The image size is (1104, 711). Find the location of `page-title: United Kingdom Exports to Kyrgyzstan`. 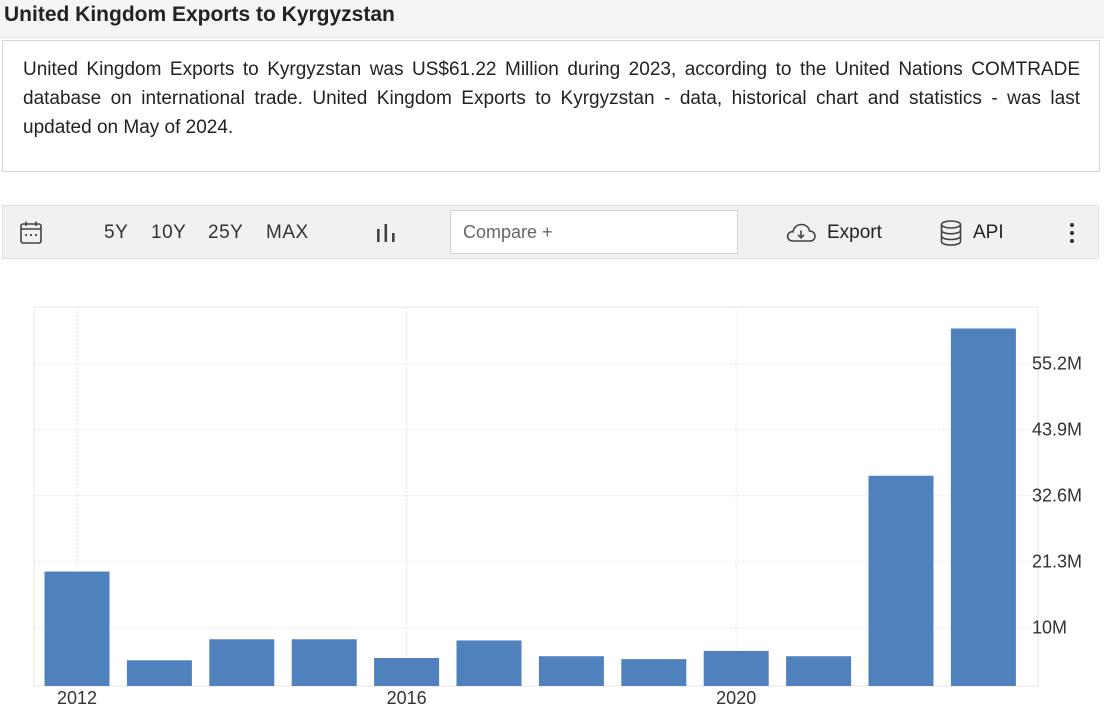

page-title: United Kingdom Exports to Kyrgyzstan is located at coordinates (199, 14).